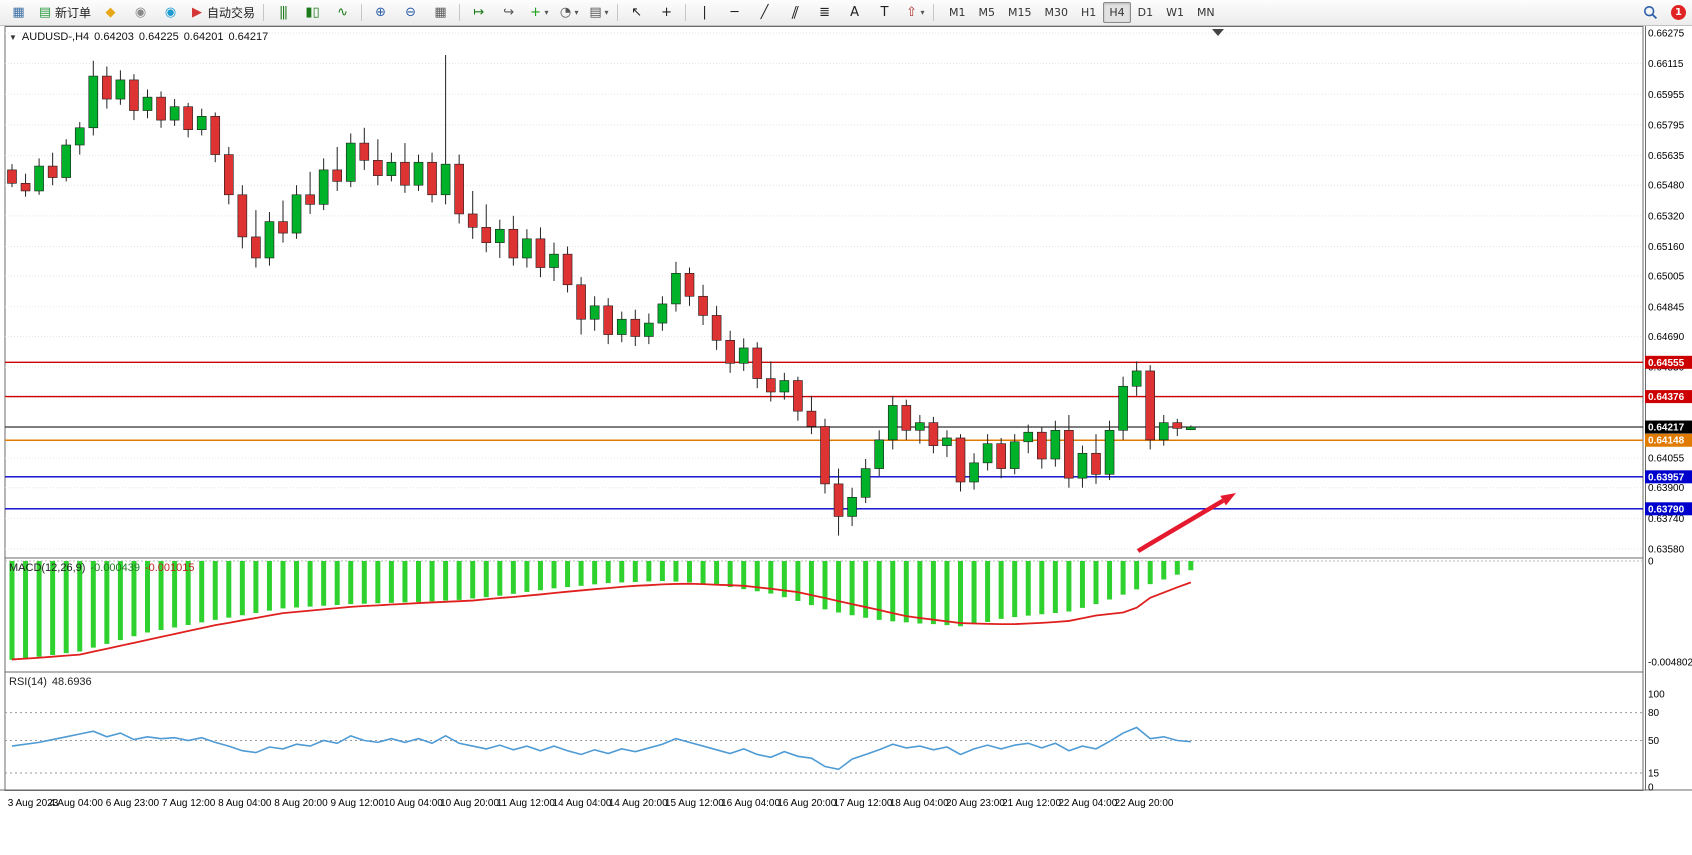 This screenshot has width=1692, height=855. I want to click on svg-text: 0.63740, so click(1666, 519).